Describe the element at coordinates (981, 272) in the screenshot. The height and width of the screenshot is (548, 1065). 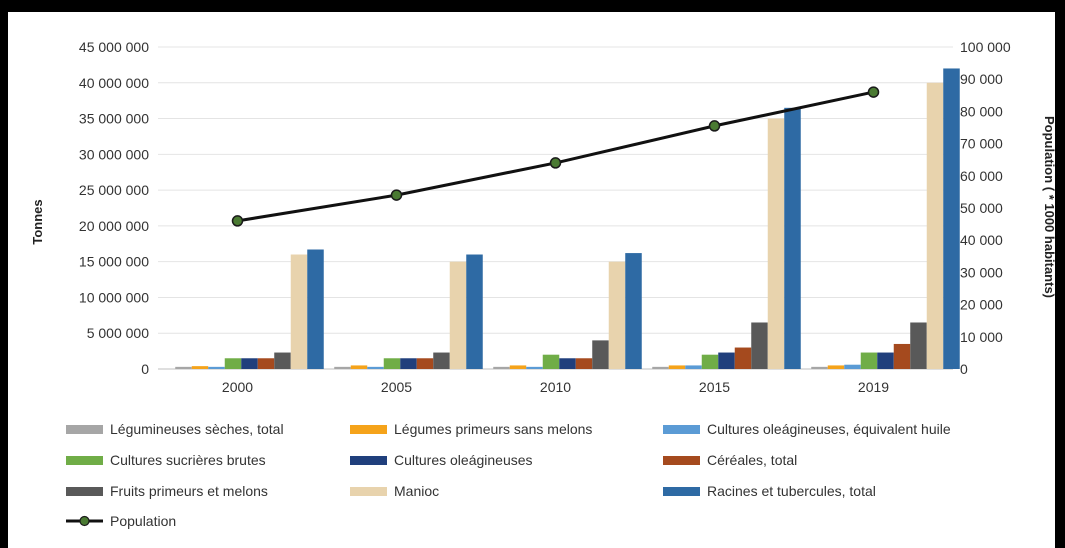
I see `right-tick-label: 30 000` at that location.